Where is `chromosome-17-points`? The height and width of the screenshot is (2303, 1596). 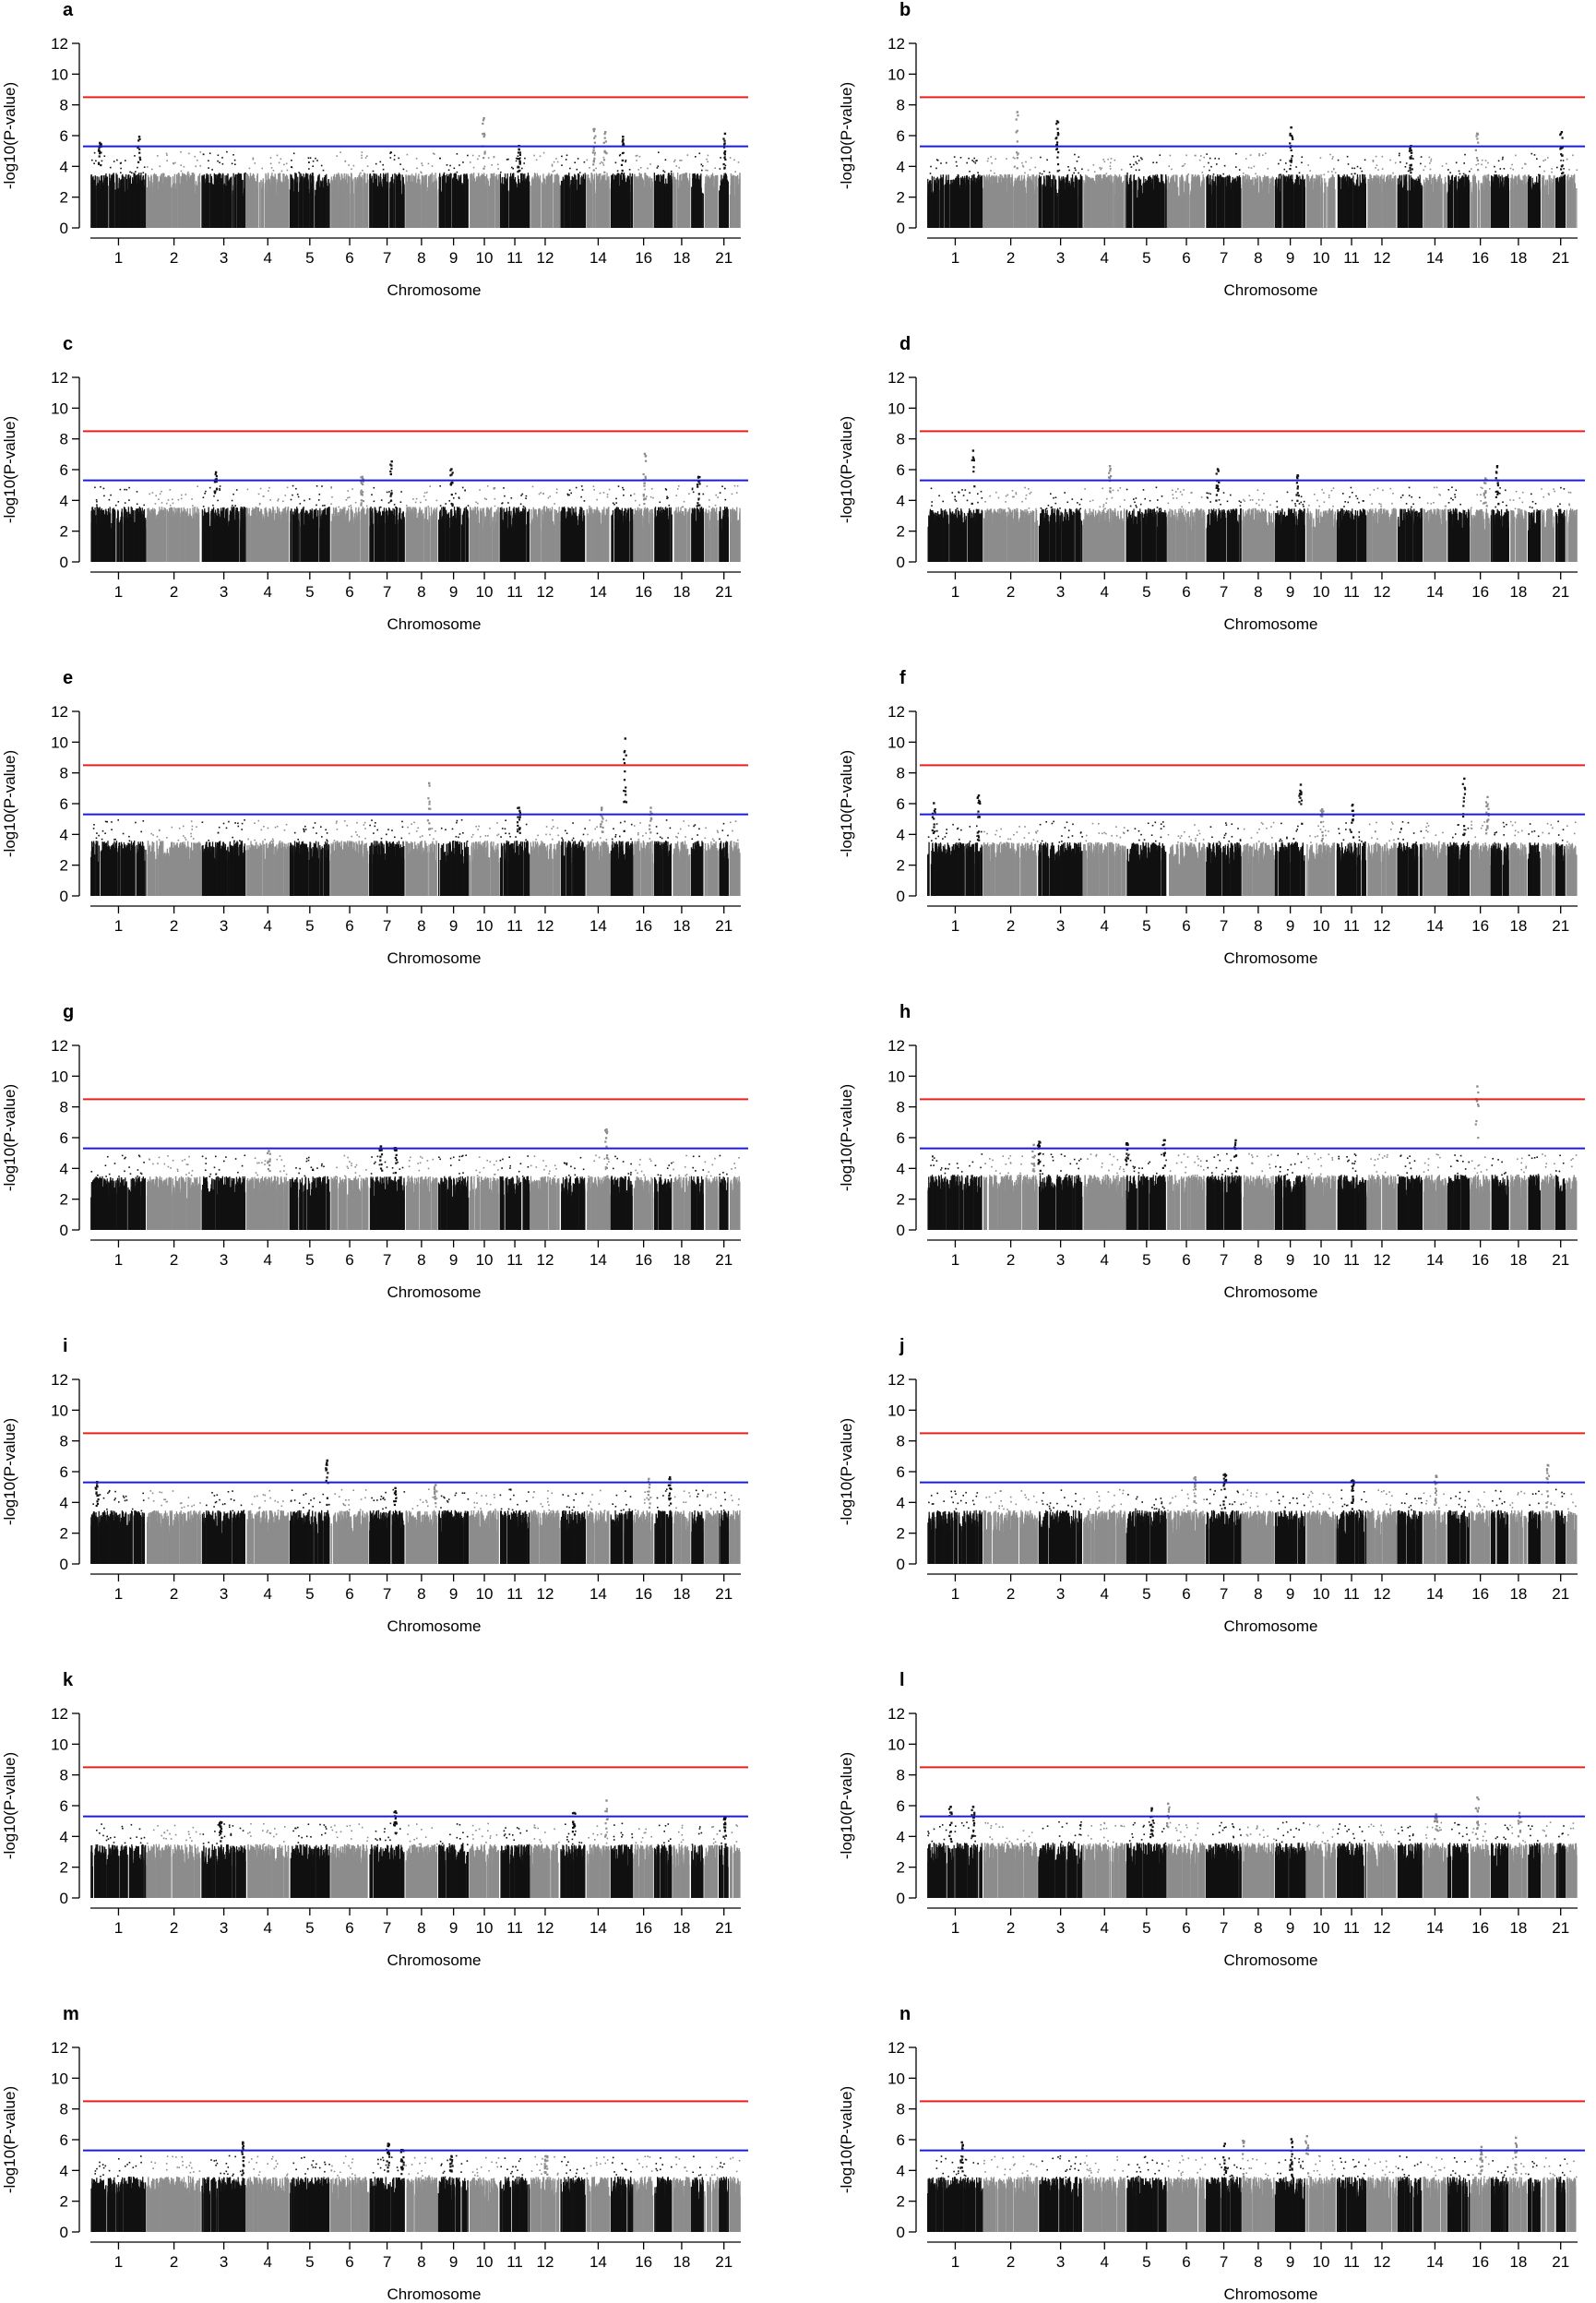
chromosome-17-points is located at coordinates (663, 190).